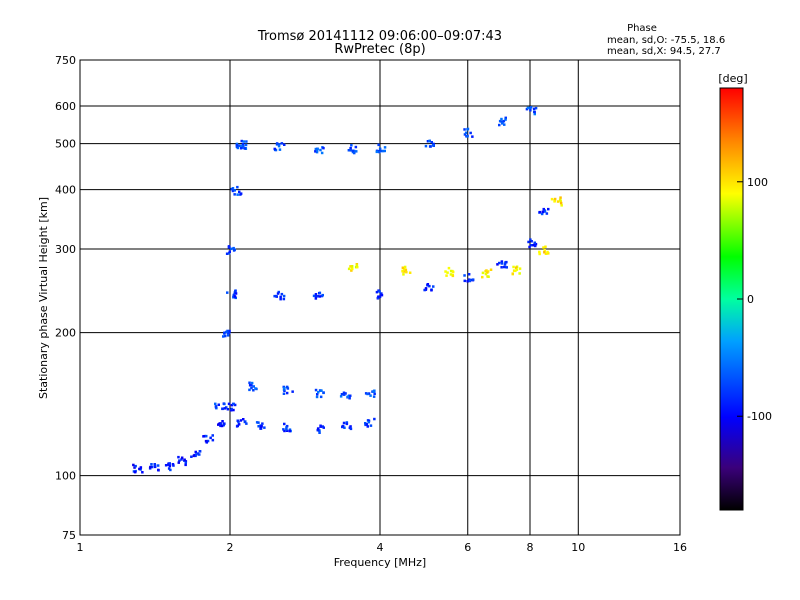  I want to click on y-tick-label: 600, so click(65, 106).